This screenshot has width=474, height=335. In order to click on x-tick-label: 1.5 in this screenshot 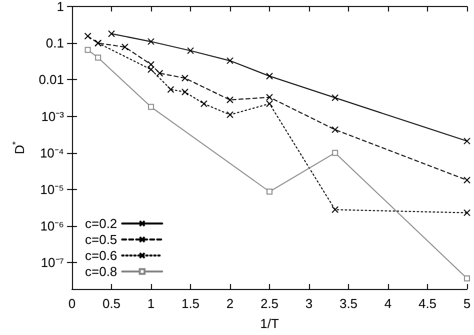, I will do `click(190, 303)`.